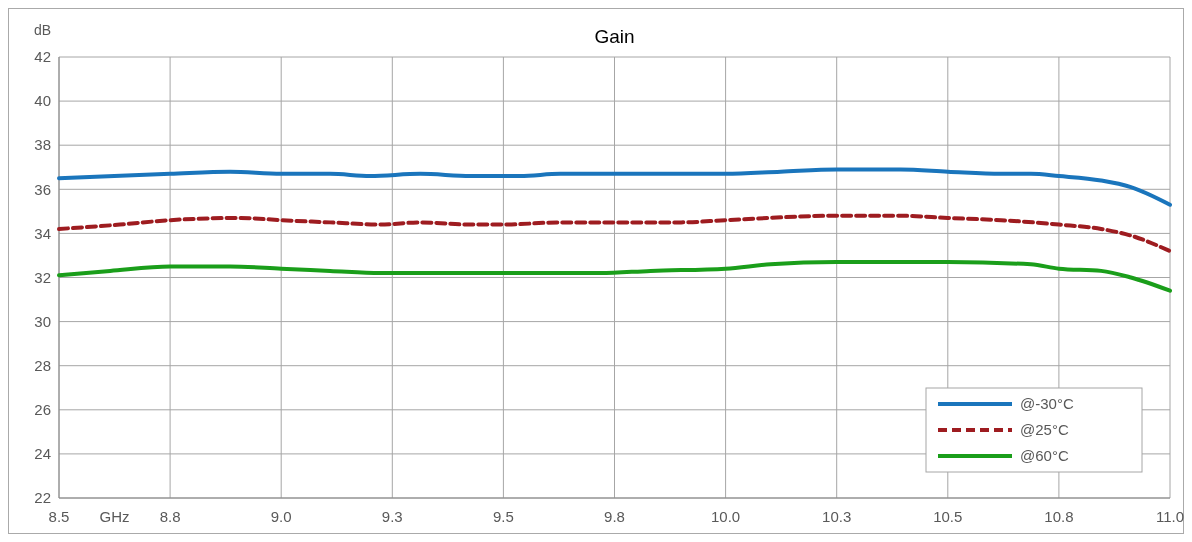 The height and width of the screenshot is (542, 1192). I want to click on y-tick-label: 42, so click(42, 57).